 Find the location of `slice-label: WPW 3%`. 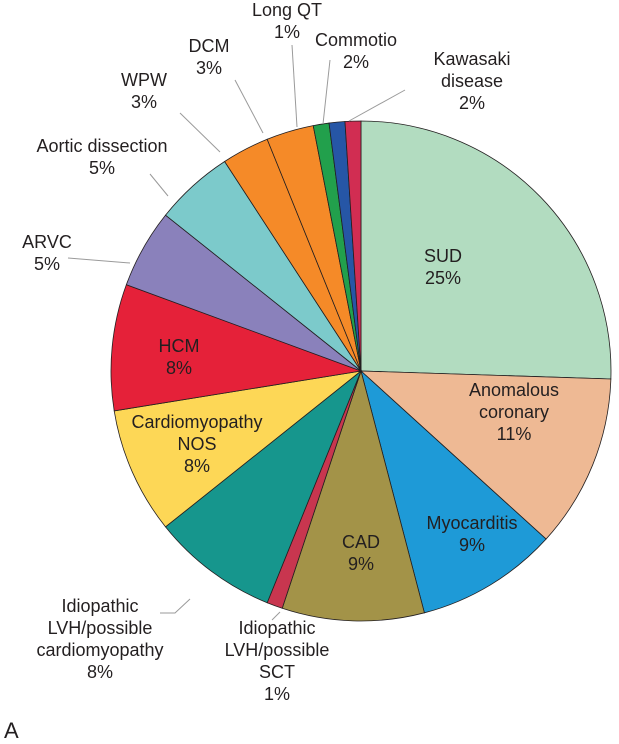

slice-label: WPW 3% is located at coordinates (144, 91).